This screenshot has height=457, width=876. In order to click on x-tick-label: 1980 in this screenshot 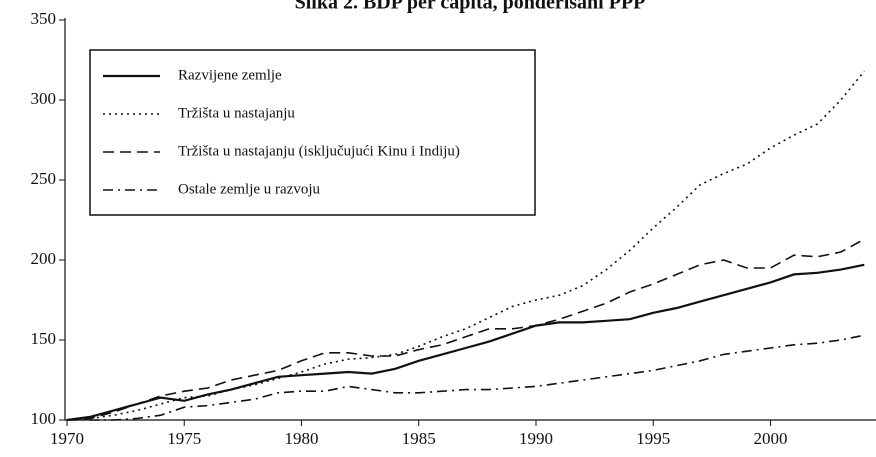, I will do `click(301, 438)`.